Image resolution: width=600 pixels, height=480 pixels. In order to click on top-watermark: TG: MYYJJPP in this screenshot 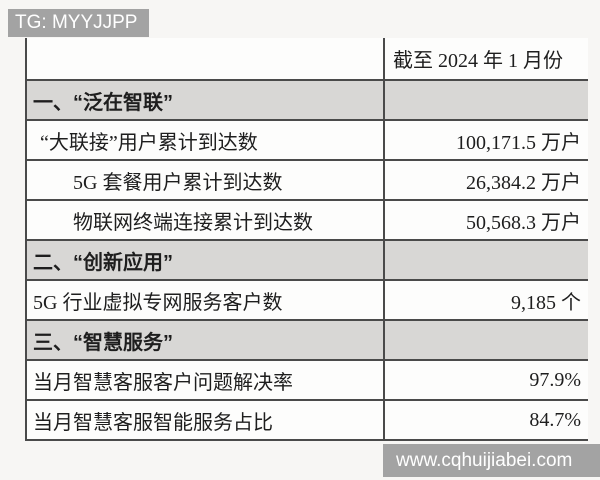, I will do `click(78, 23)`.